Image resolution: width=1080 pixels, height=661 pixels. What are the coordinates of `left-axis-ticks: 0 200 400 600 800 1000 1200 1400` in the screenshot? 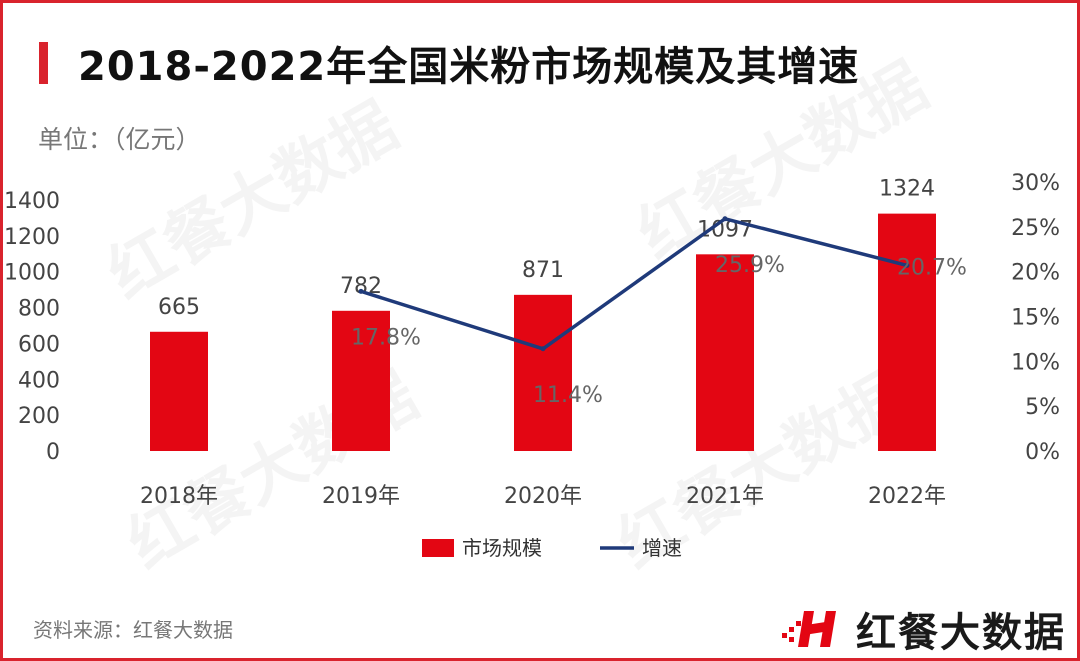 It's located at (32, 327).